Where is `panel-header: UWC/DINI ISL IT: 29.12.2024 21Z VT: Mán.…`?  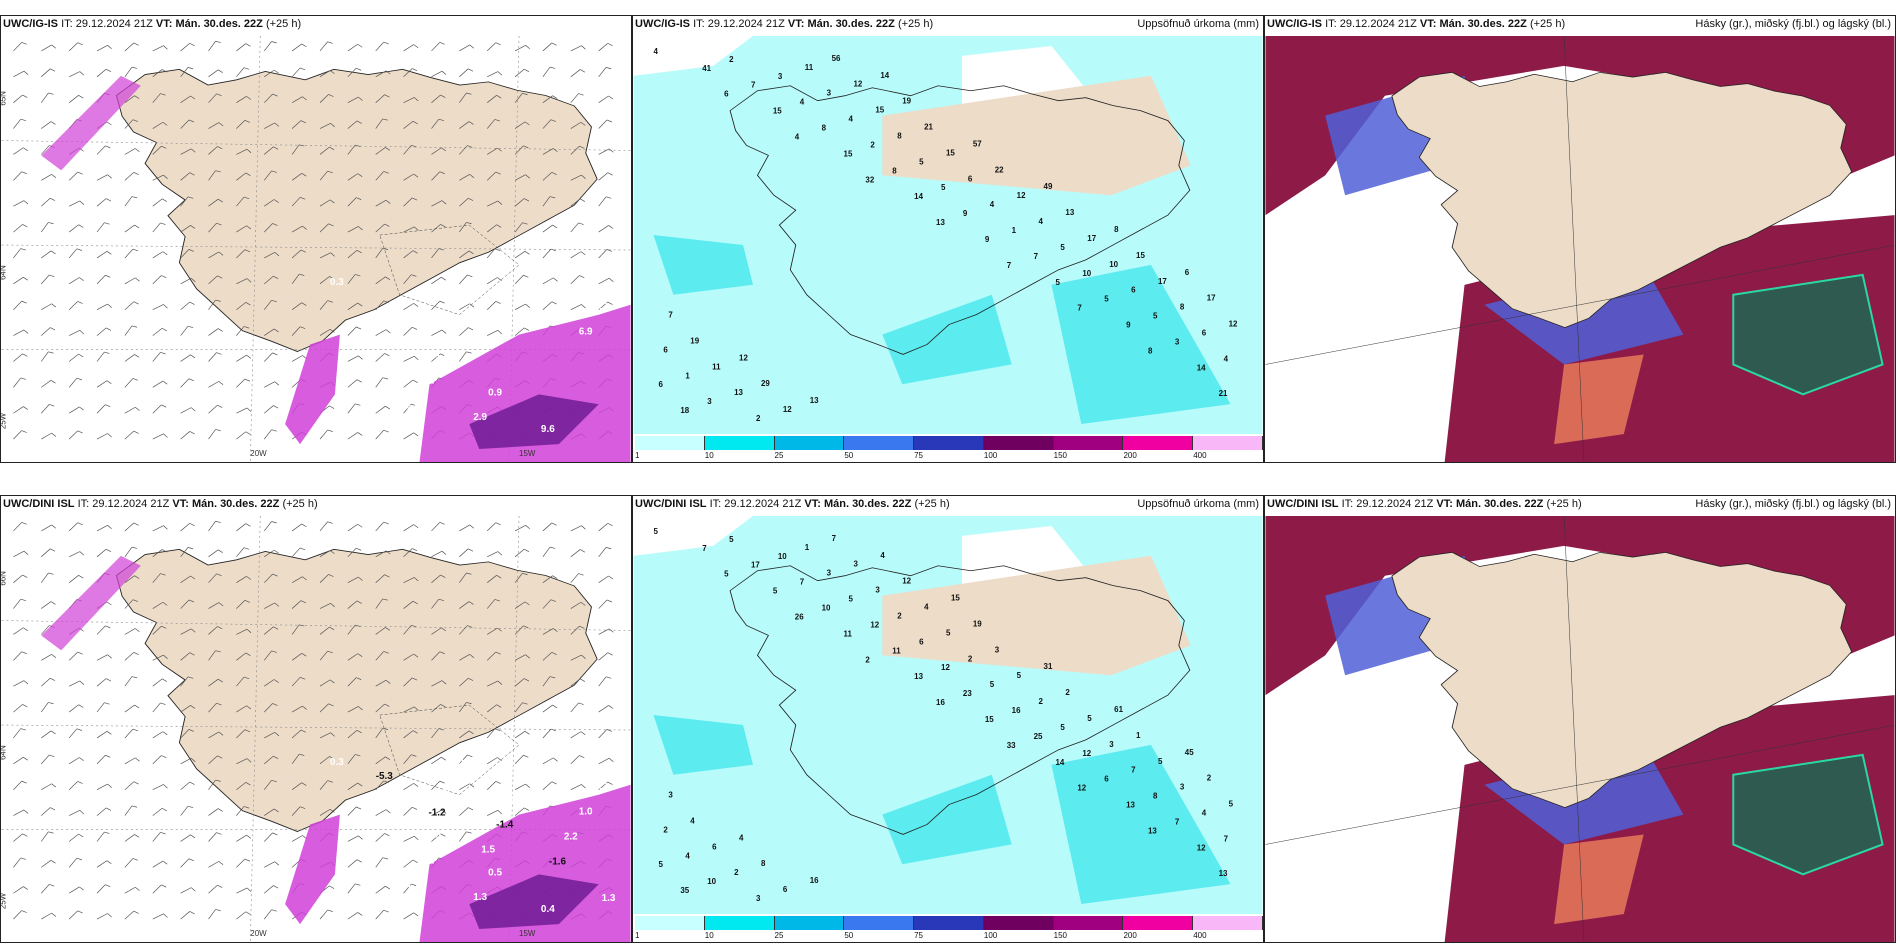 panel-header: UWC/DINI ISL IT: 29.12.2024 21Z VT: Mán.… is located at coordinates (947, 506).